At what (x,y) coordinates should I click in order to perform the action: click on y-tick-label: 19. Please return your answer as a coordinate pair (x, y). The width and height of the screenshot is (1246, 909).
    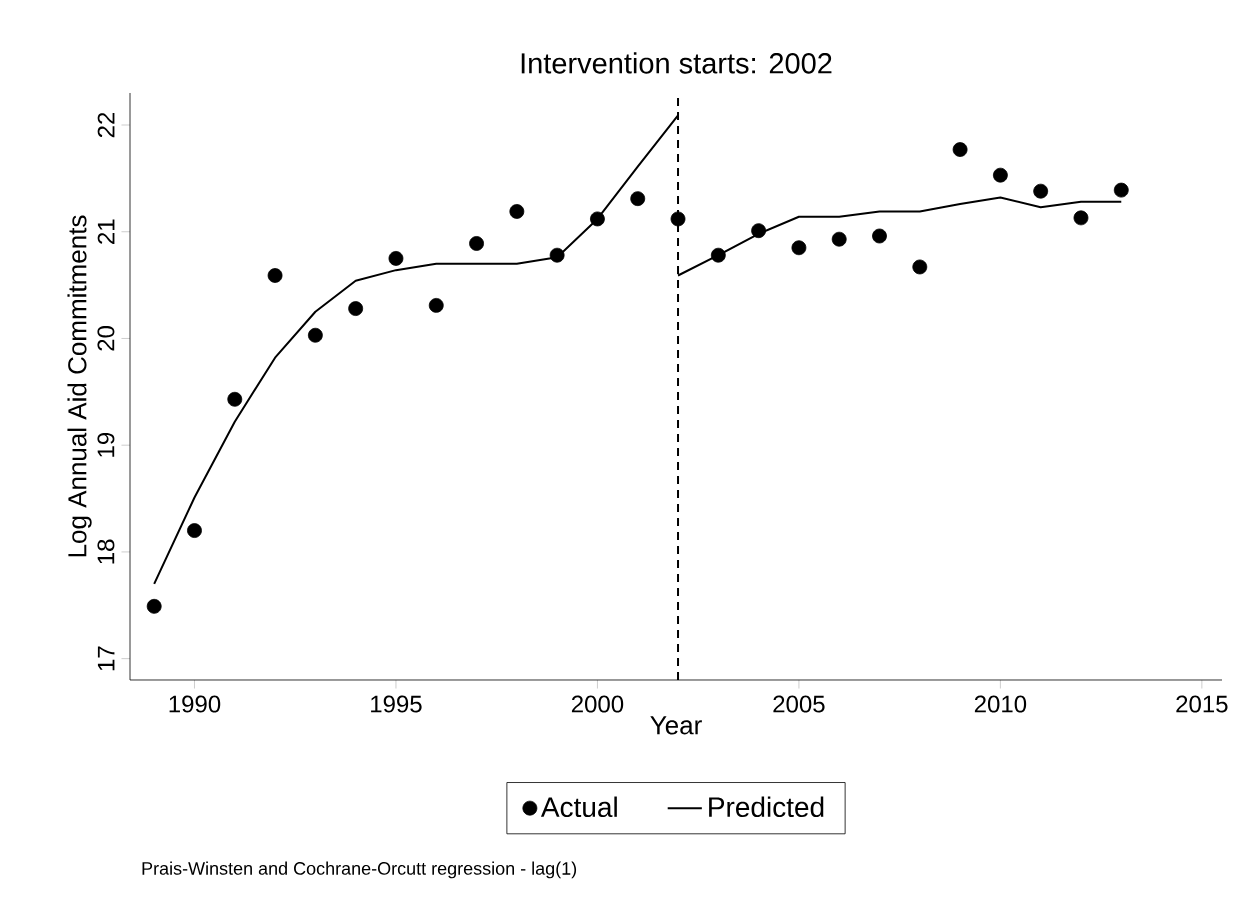
    Looking at the image, I should click on (106, 444).